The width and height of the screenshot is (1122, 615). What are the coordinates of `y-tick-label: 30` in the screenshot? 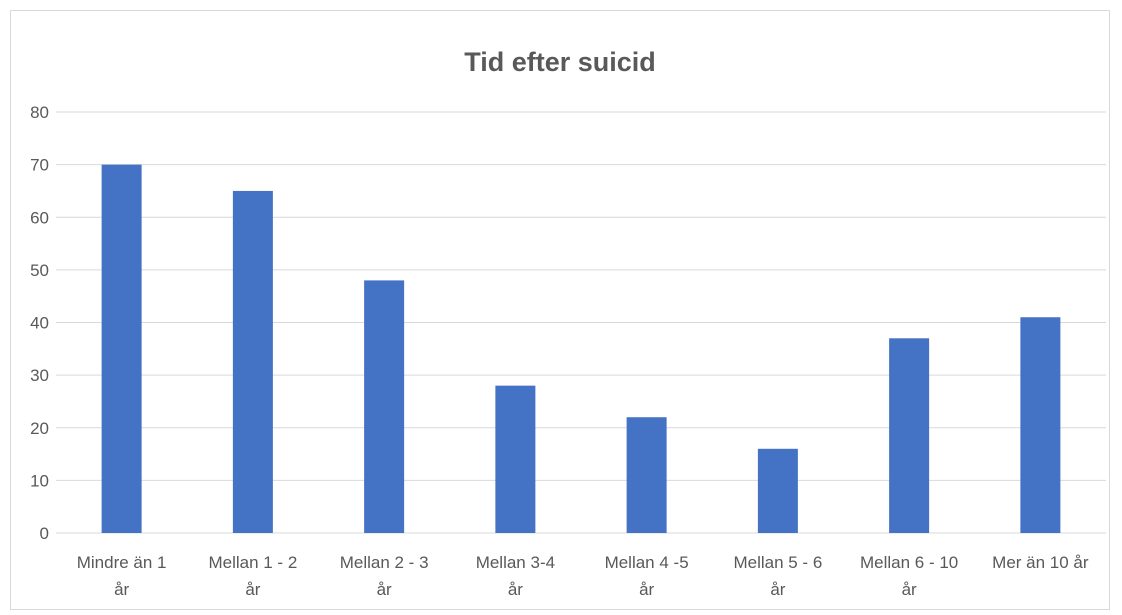 It's located at (39, 375).